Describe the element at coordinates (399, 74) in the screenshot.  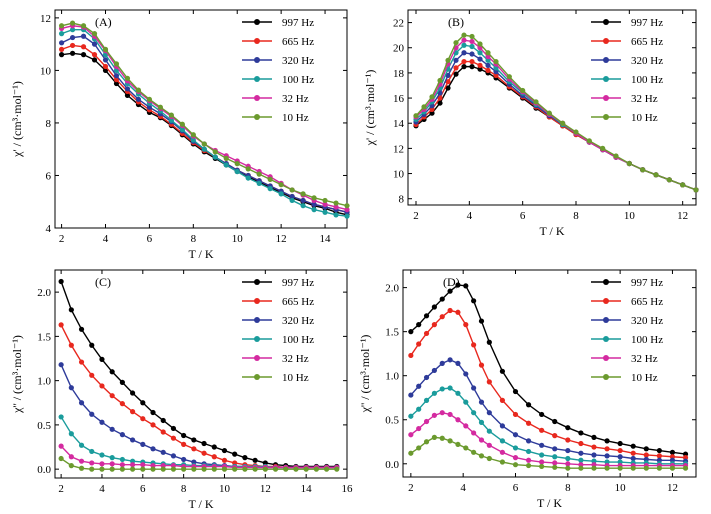
I see `y-tick-label: 18` at that location.